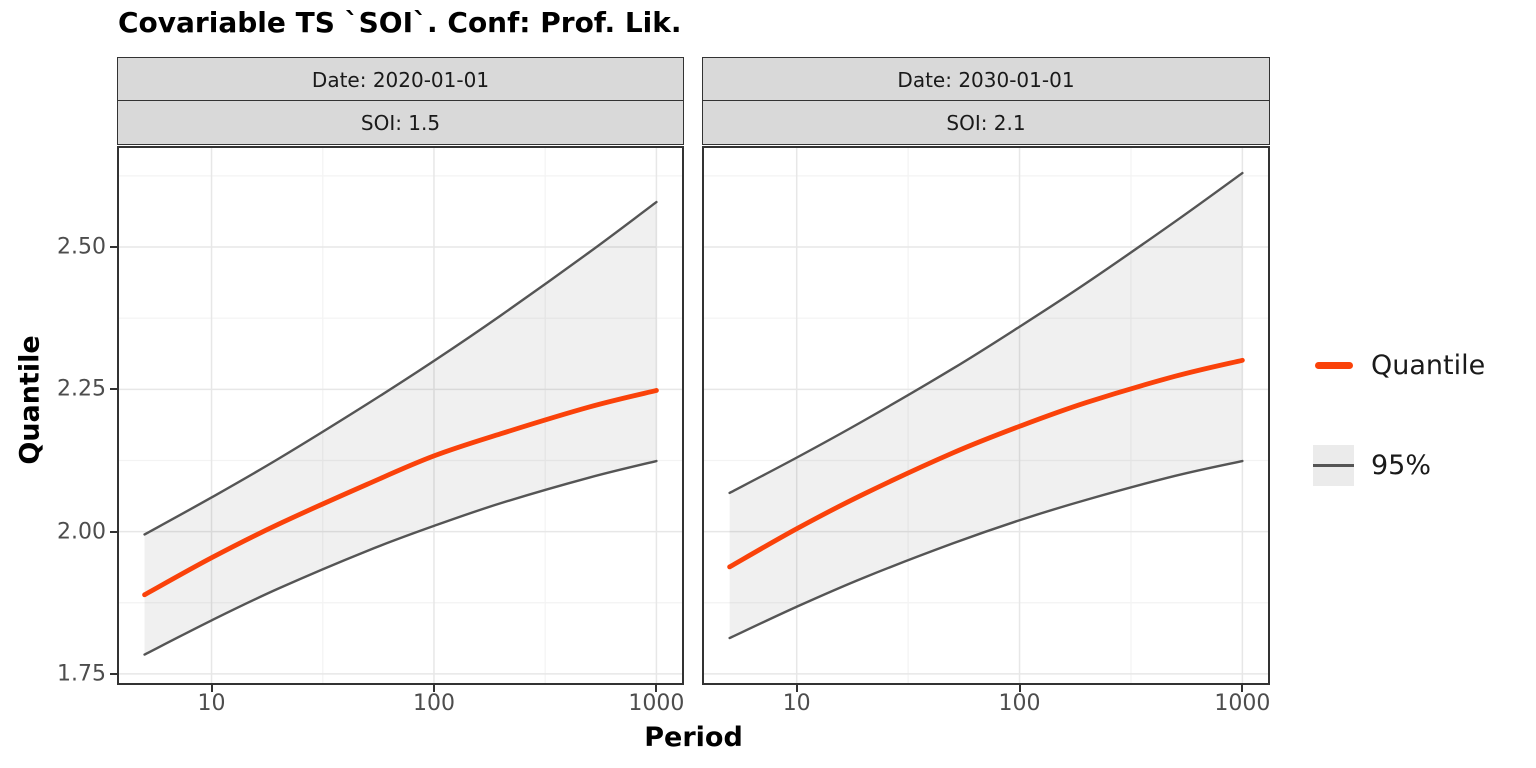 Image resolution: width=1536 pixels, height=768 pixels. Describe the element at coordinates (400, 122) in the screenshot. I see `facet-strip-soi-left: SOI: 1.5` at that location.